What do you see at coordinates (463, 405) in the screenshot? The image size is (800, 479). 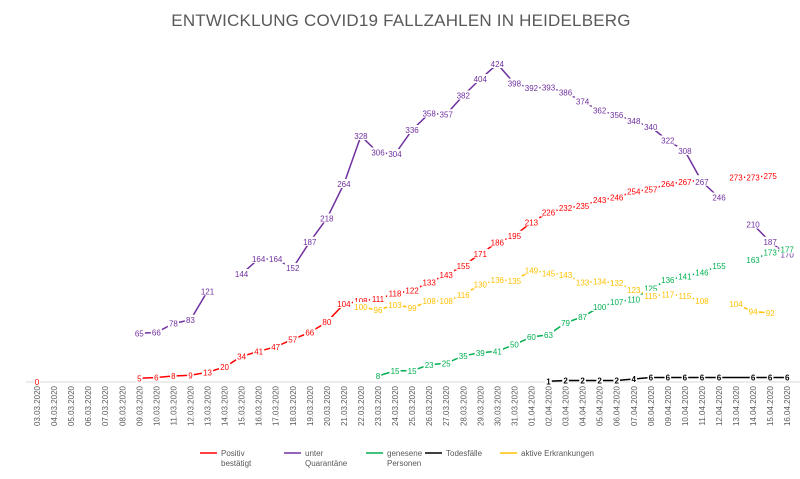 I see `x-tick-label: 28.03.2020` at bounding box center [463, 405].